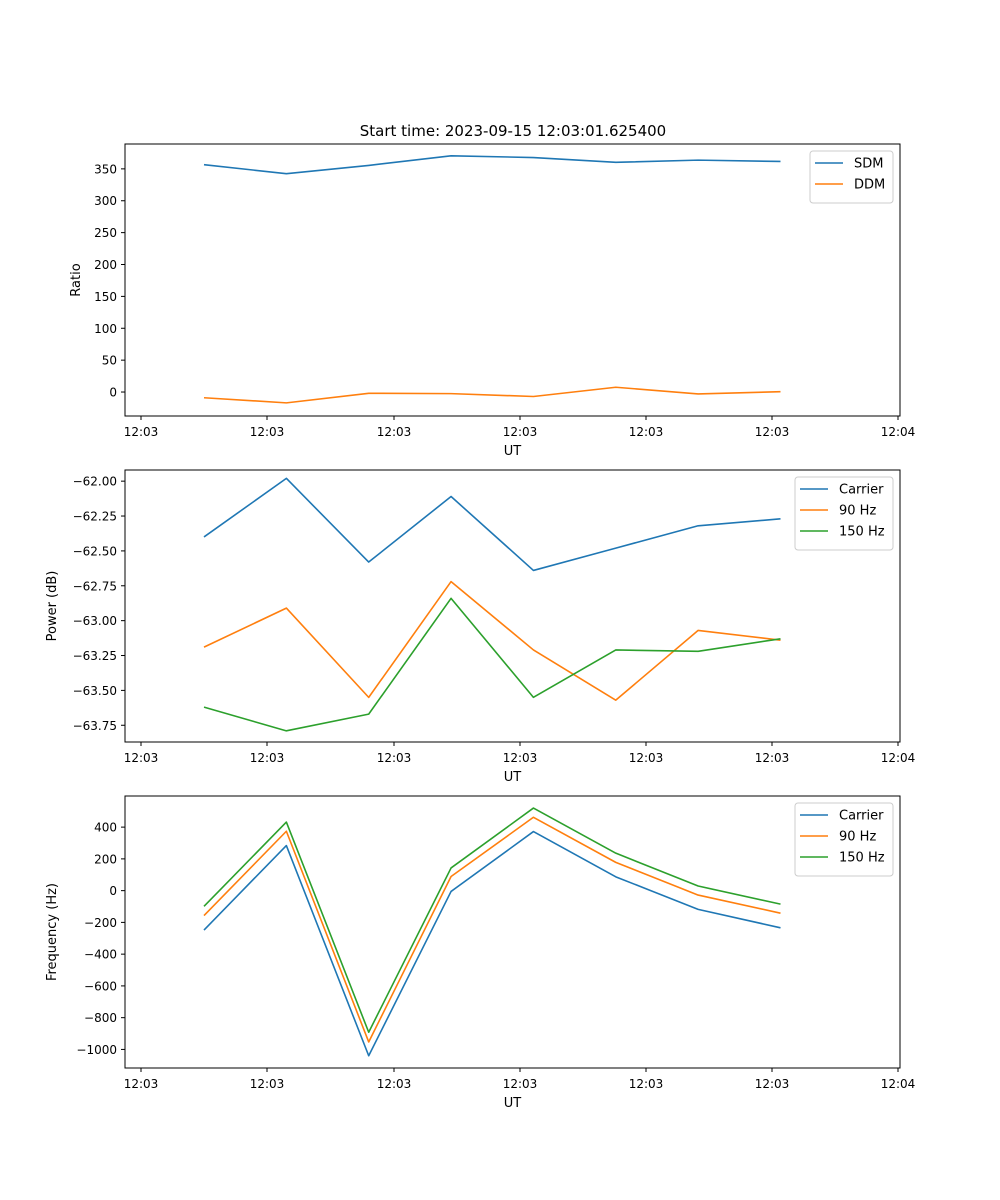  I want to click on legend-label: SDM, so click(868, 164).